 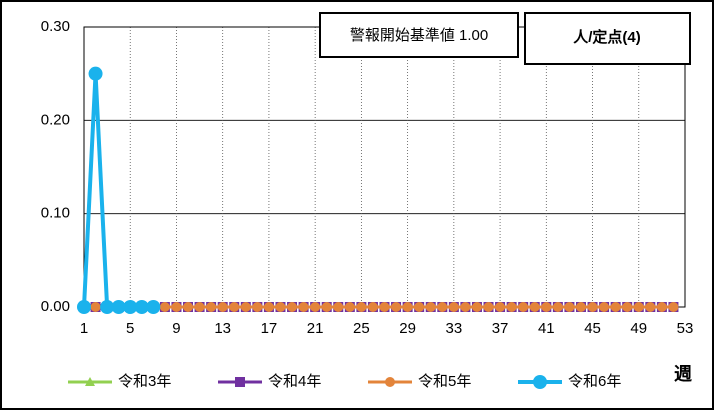 What do you see at coordinates (454, 328) in the screenshot?
I see `x-tick-label: 33` at bounding box center [454, 328].